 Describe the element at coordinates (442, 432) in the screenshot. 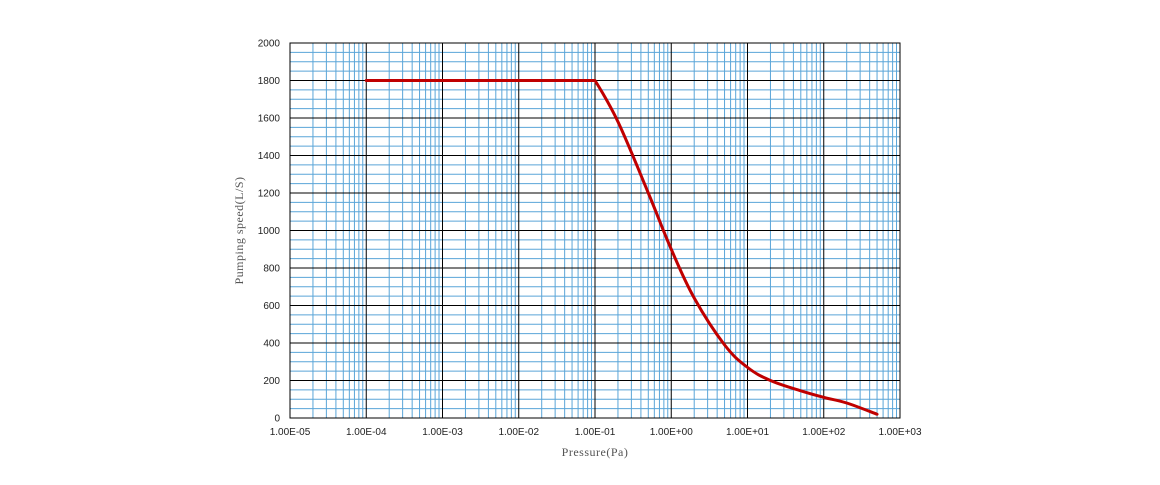

I see `x-tick-label: 1.00E-03` at that location.